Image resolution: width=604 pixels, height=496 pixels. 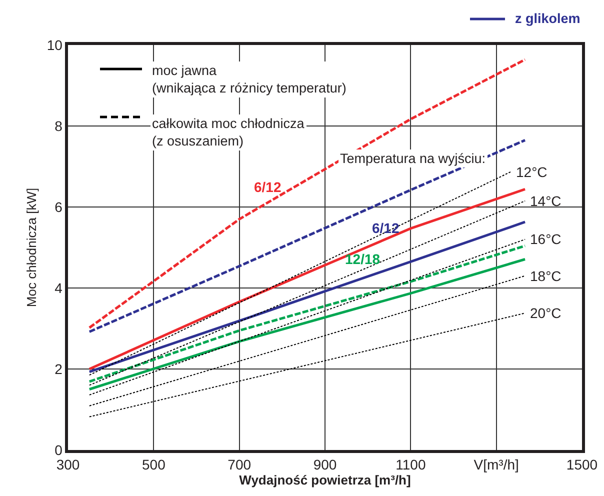 What do you see at coordinates (413, 158) in the screenshot?
I see `annotation: Temperatura na wyjściu:` at bounding box center [413, 158].